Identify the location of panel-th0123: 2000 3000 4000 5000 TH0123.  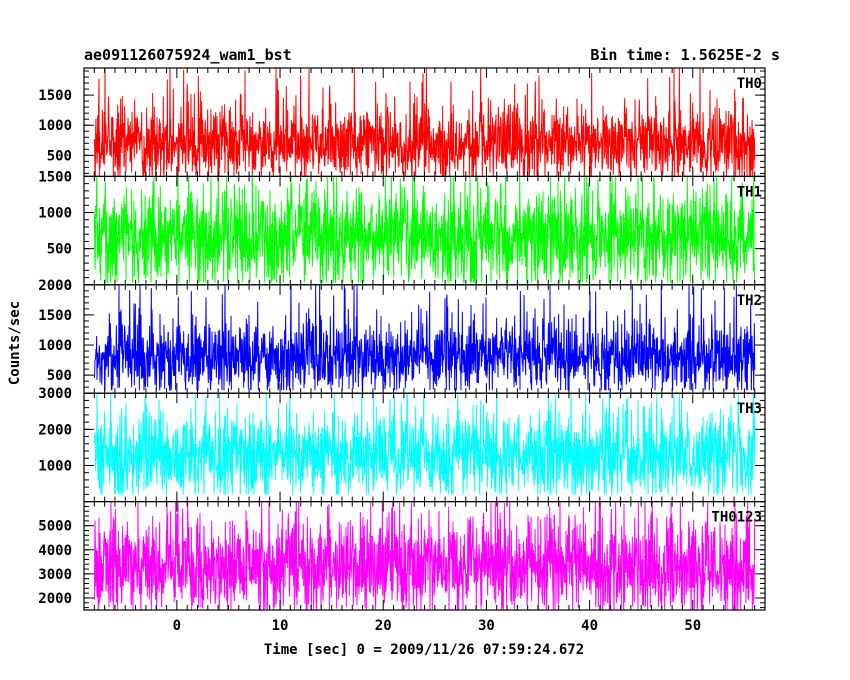
(402, 556).